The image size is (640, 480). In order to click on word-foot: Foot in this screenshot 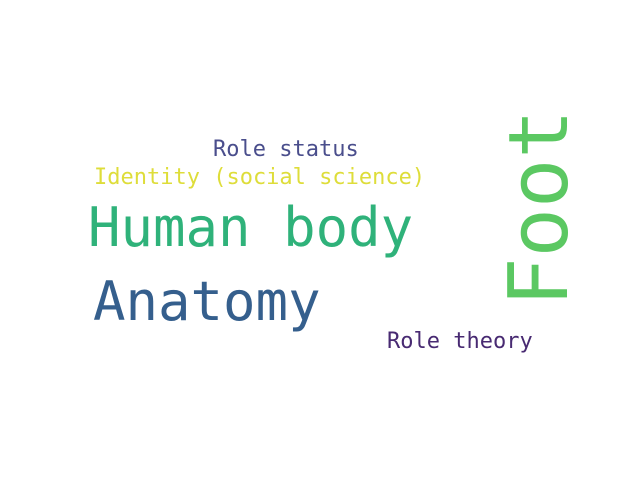, I will do `click(539, 208)`.